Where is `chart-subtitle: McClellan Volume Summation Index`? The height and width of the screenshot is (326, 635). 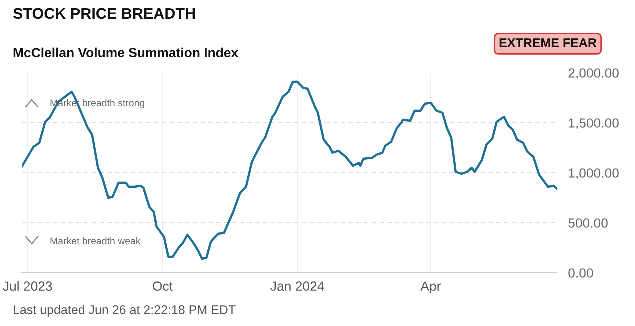 chart-subtitle: McClellan Volume Summation Index is located at coordinates (126, 53).